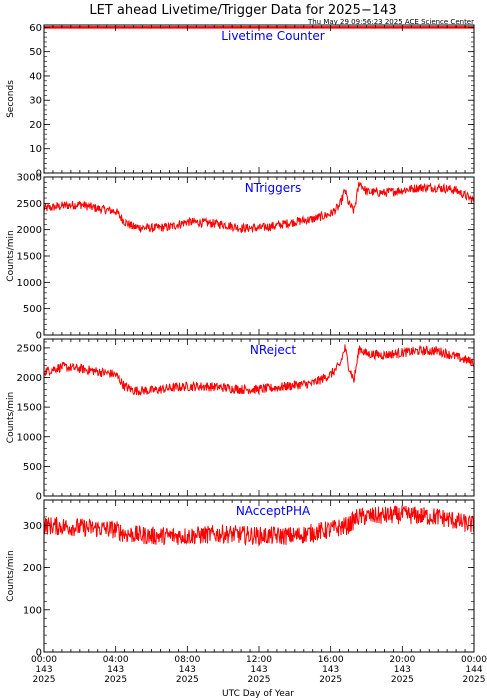 This screenshot has width=487, height=700. What do you see at coordinates (273, 511) in the screenshot?
I see `series-label: NAcceptPHA` at bounding box center [273, 511].